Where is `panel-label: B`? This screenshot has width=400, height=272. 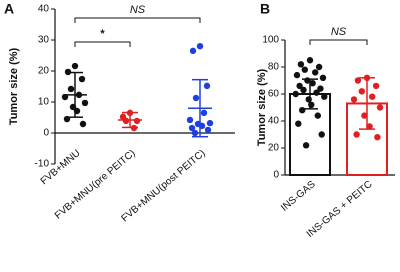 panel-label: B is located at coordinates (265, 9).